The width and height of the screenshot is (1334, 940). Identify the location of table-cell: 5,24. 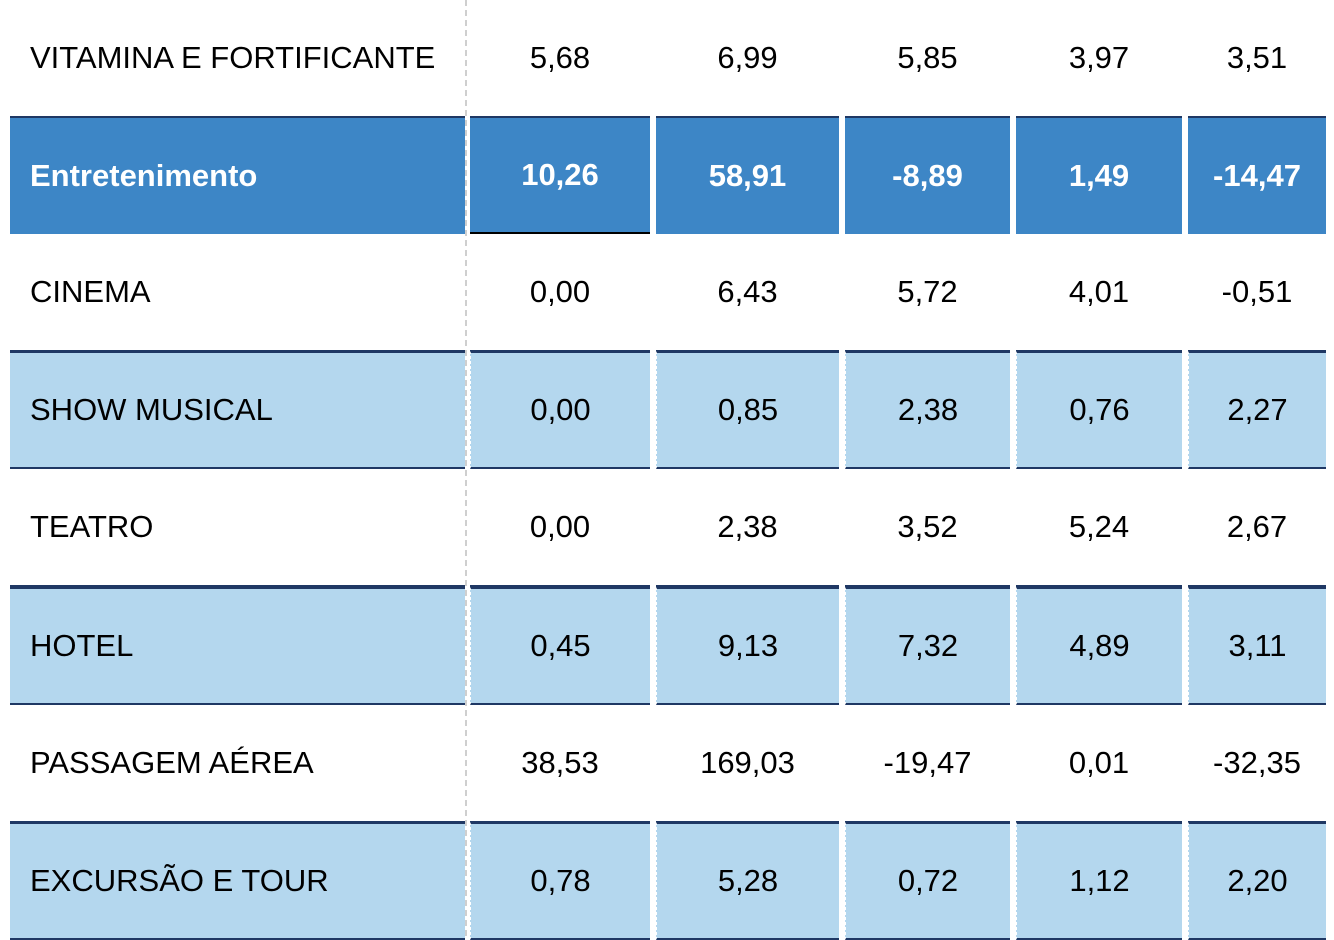
(1099, 528).